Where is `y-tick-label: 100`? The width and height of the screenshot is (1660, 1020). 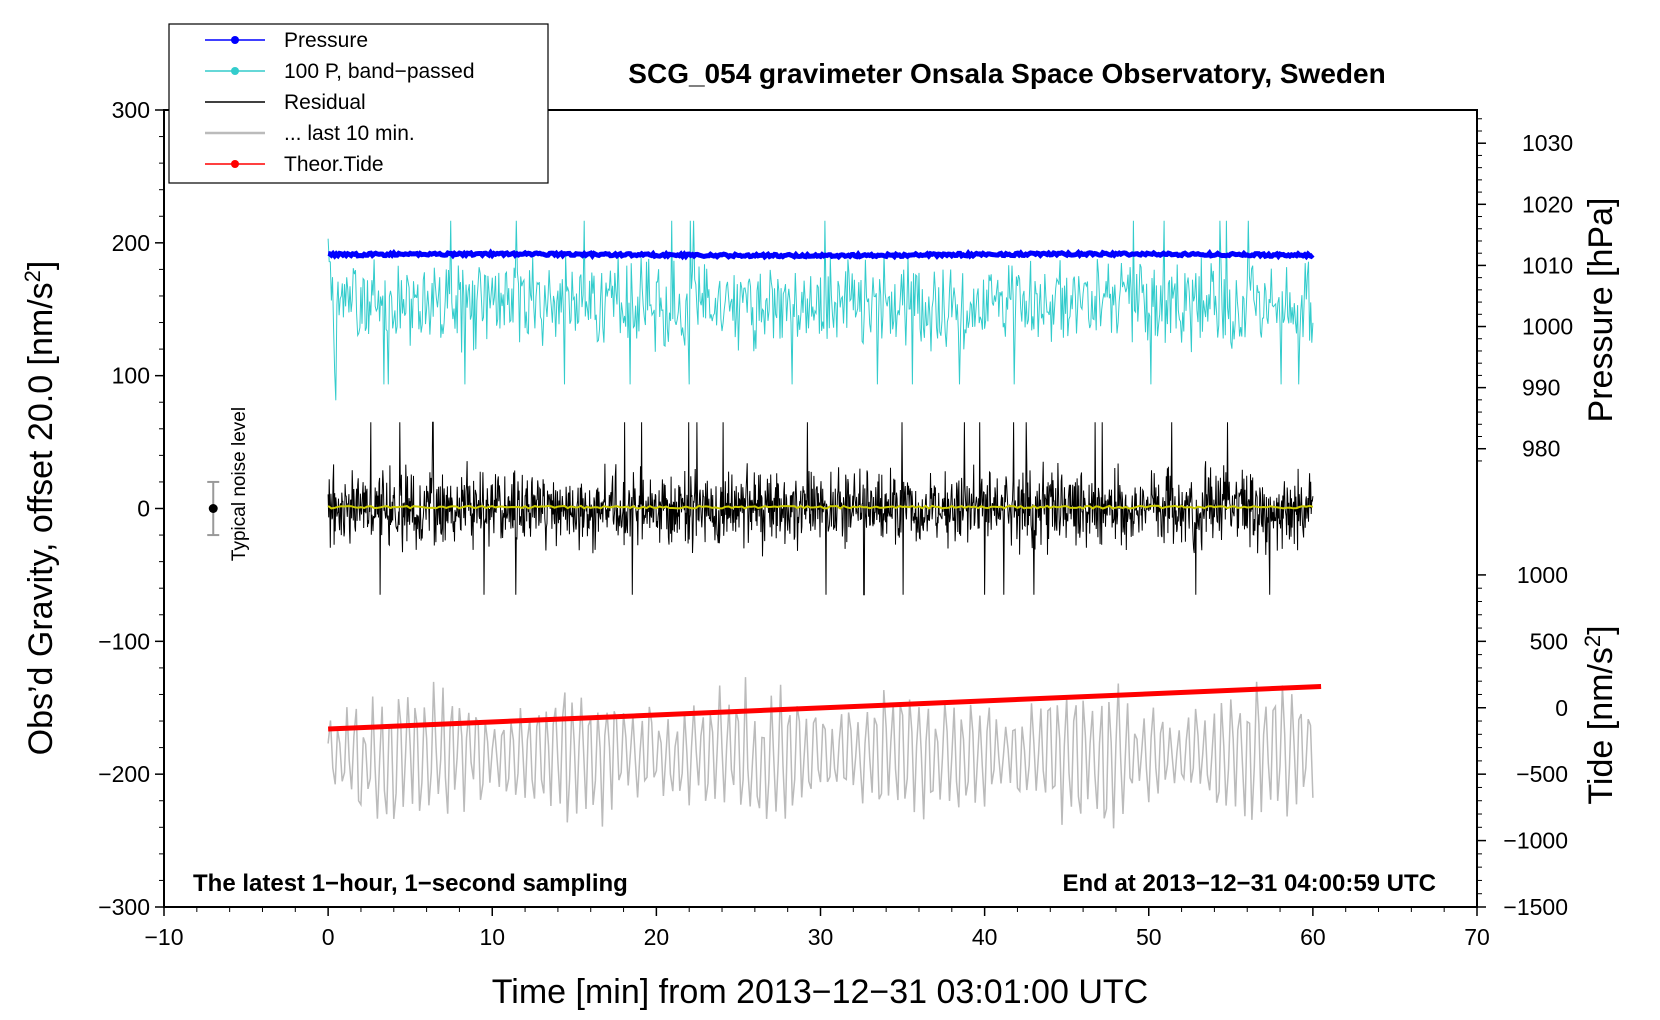 y-tick-label: 100 is located at coordinates (131, 376).